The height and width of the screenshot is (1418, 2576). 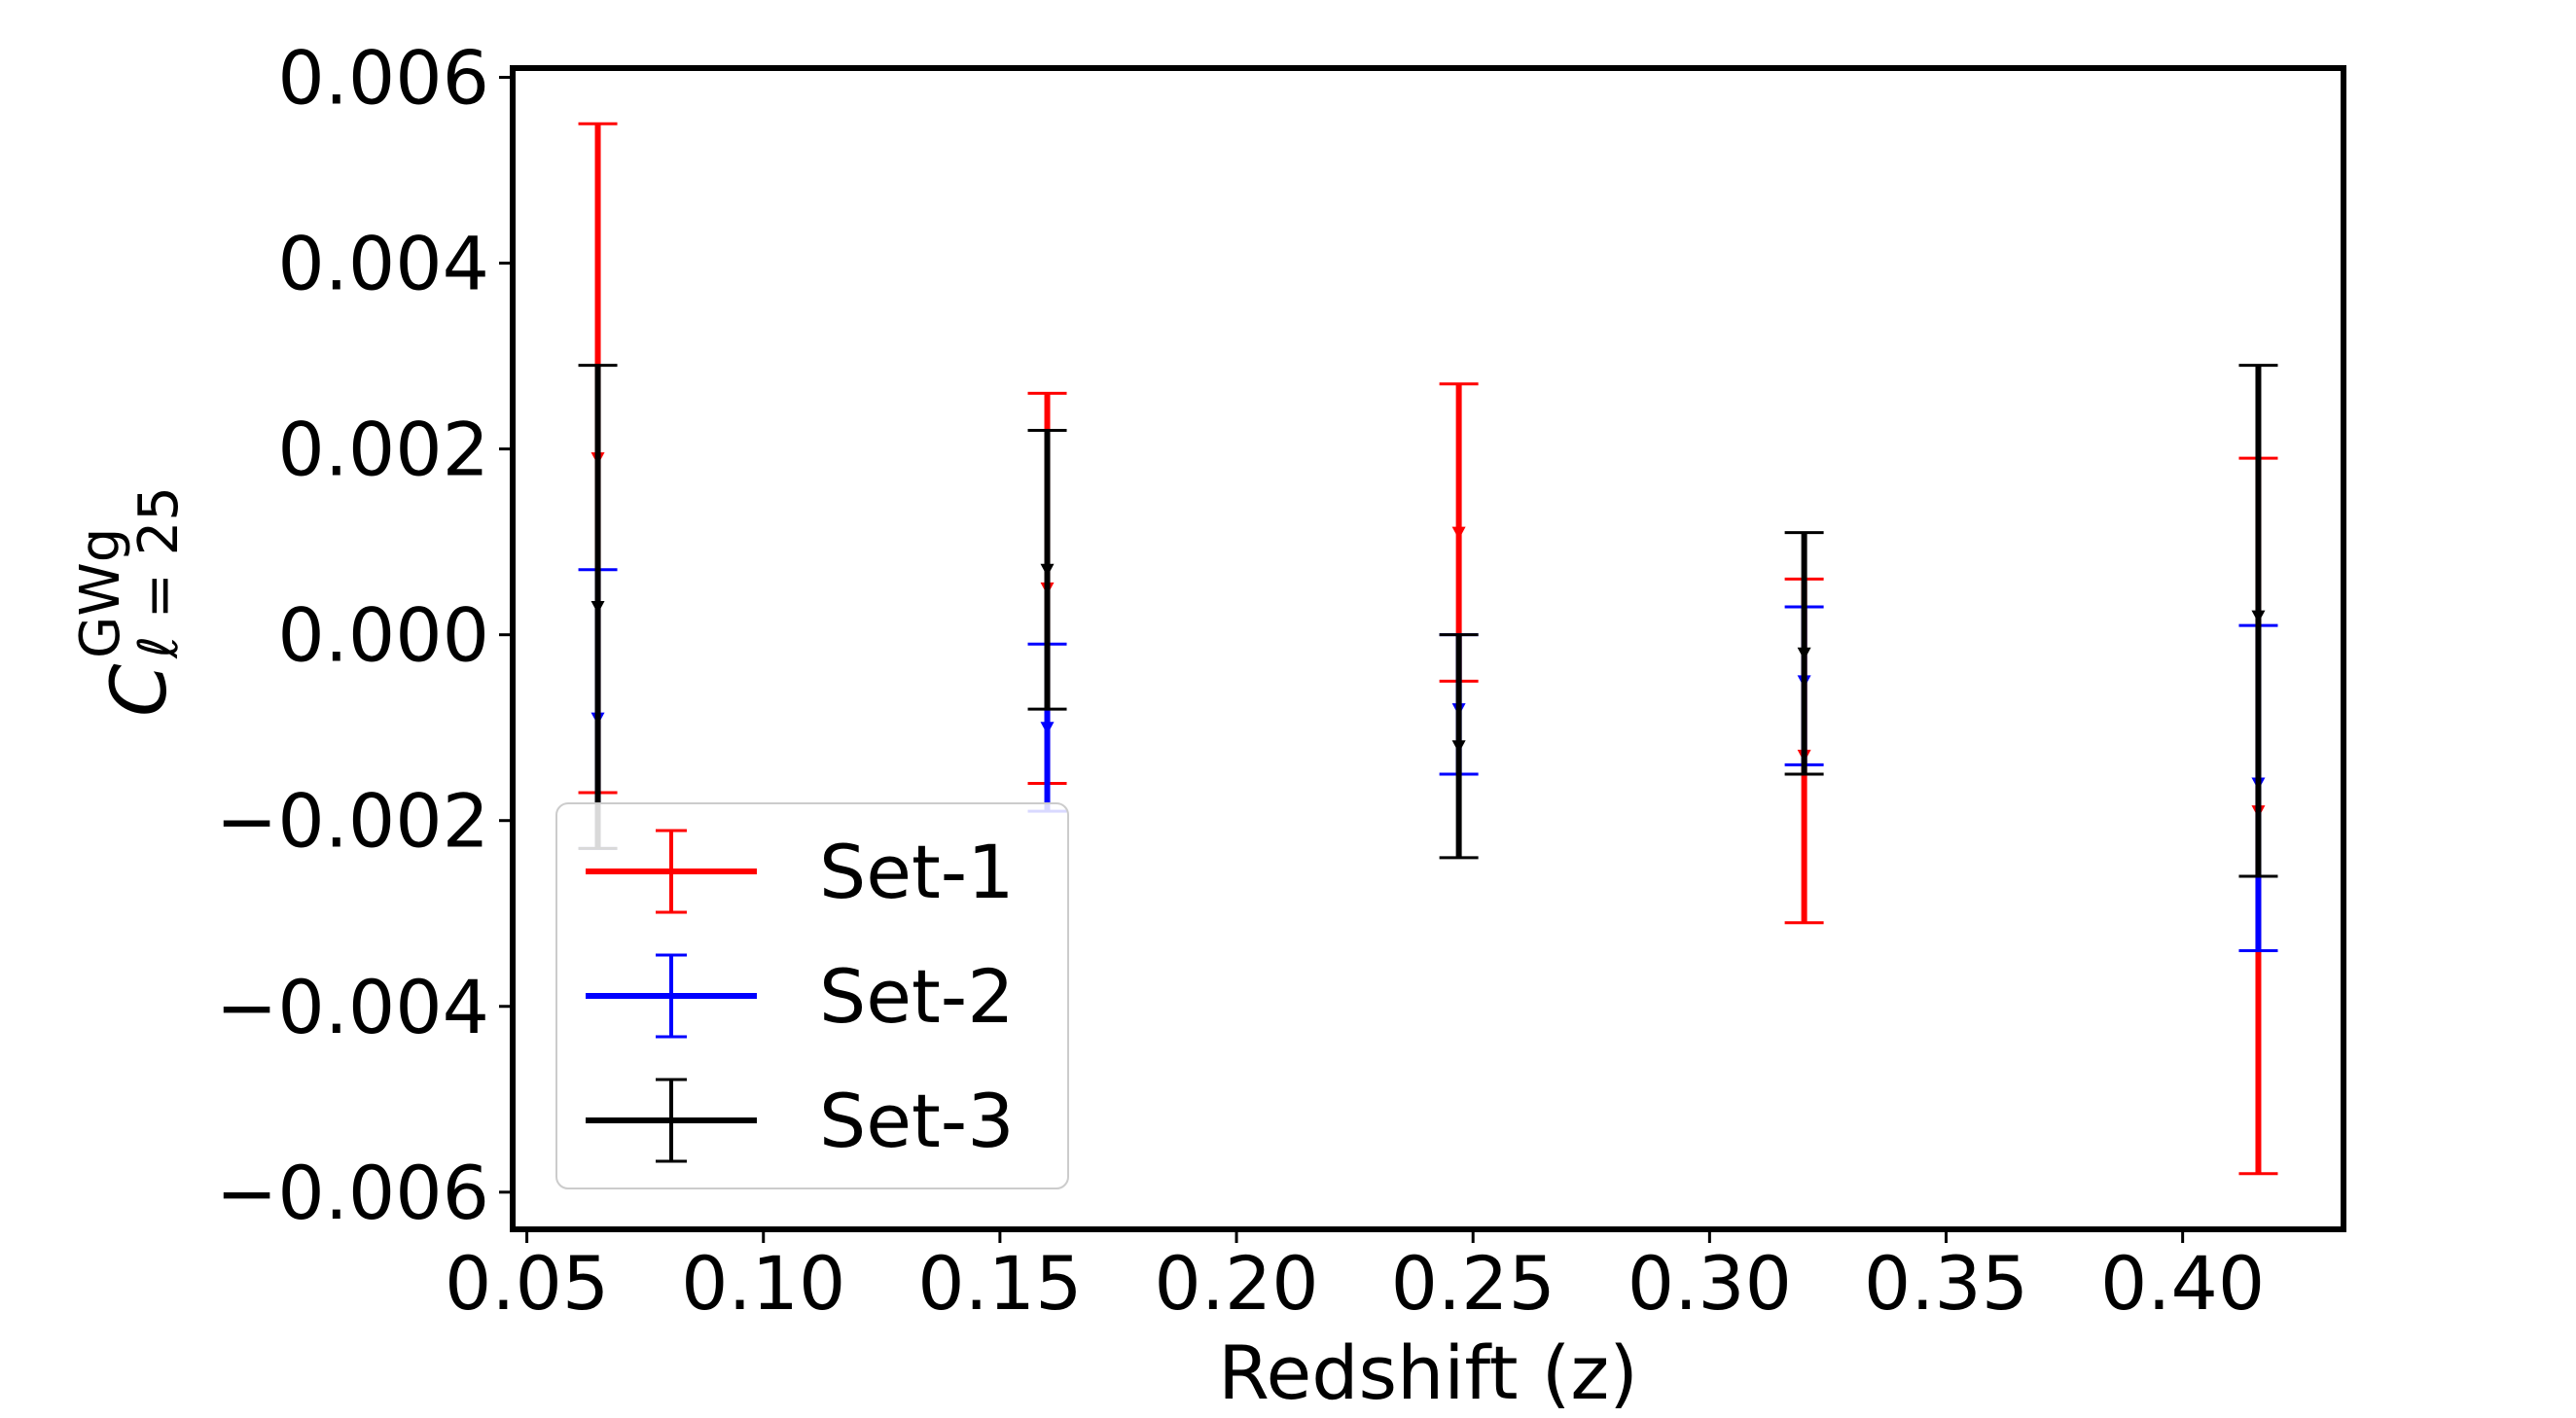 I want to click on y-axis-label-subscript: ℓ = 25, so click(x=159, y=572).